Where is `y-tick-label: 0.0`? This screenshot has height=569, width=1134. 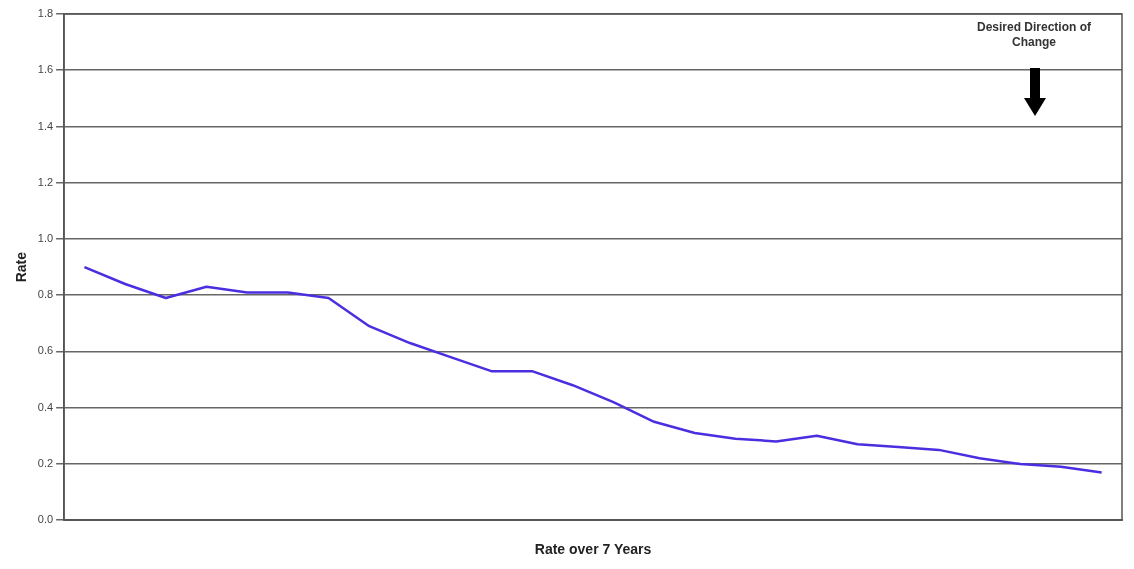
y-tick-label: 0.0 is located at coordinates (45, 519).